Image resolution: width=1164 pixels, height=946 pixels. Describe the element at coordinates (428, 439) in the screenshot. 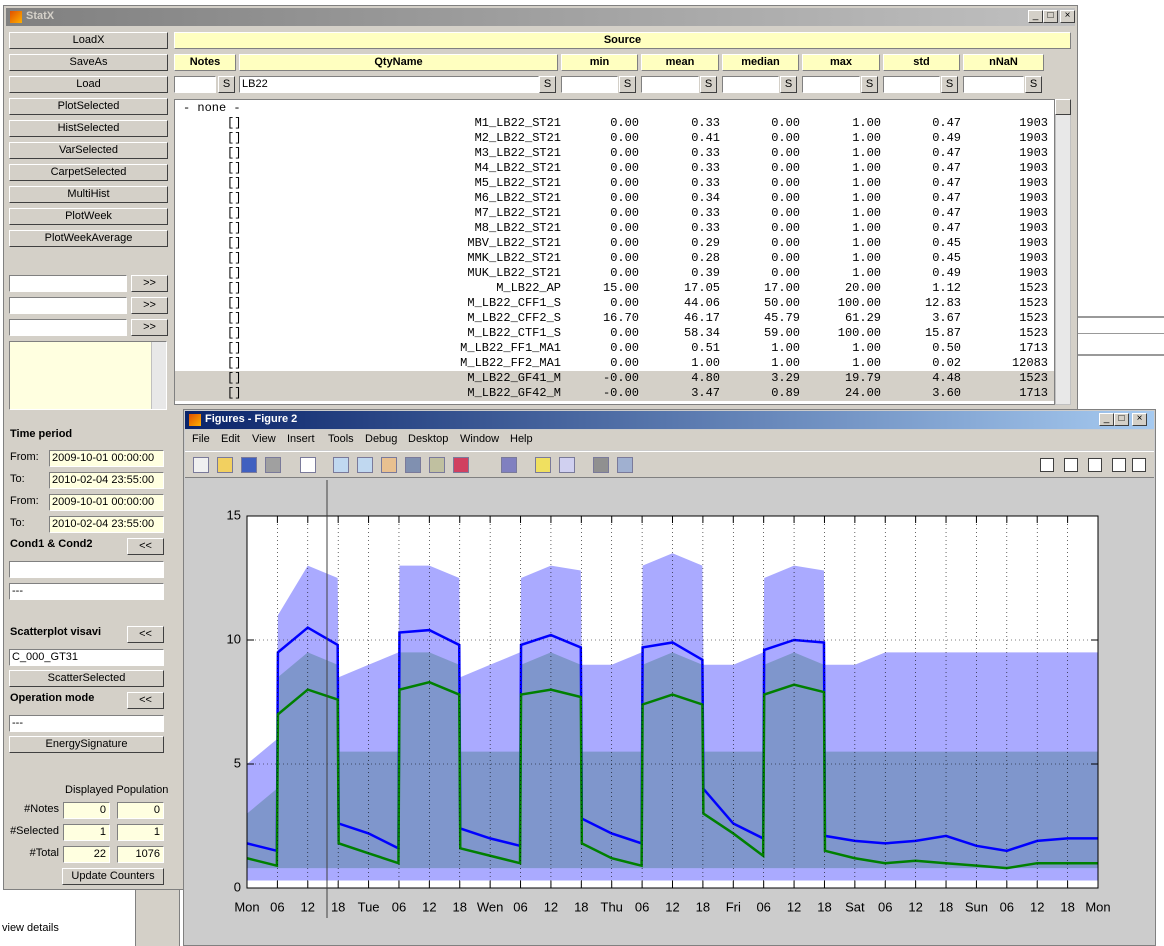

I see `menu-item: Desktop` at that location.